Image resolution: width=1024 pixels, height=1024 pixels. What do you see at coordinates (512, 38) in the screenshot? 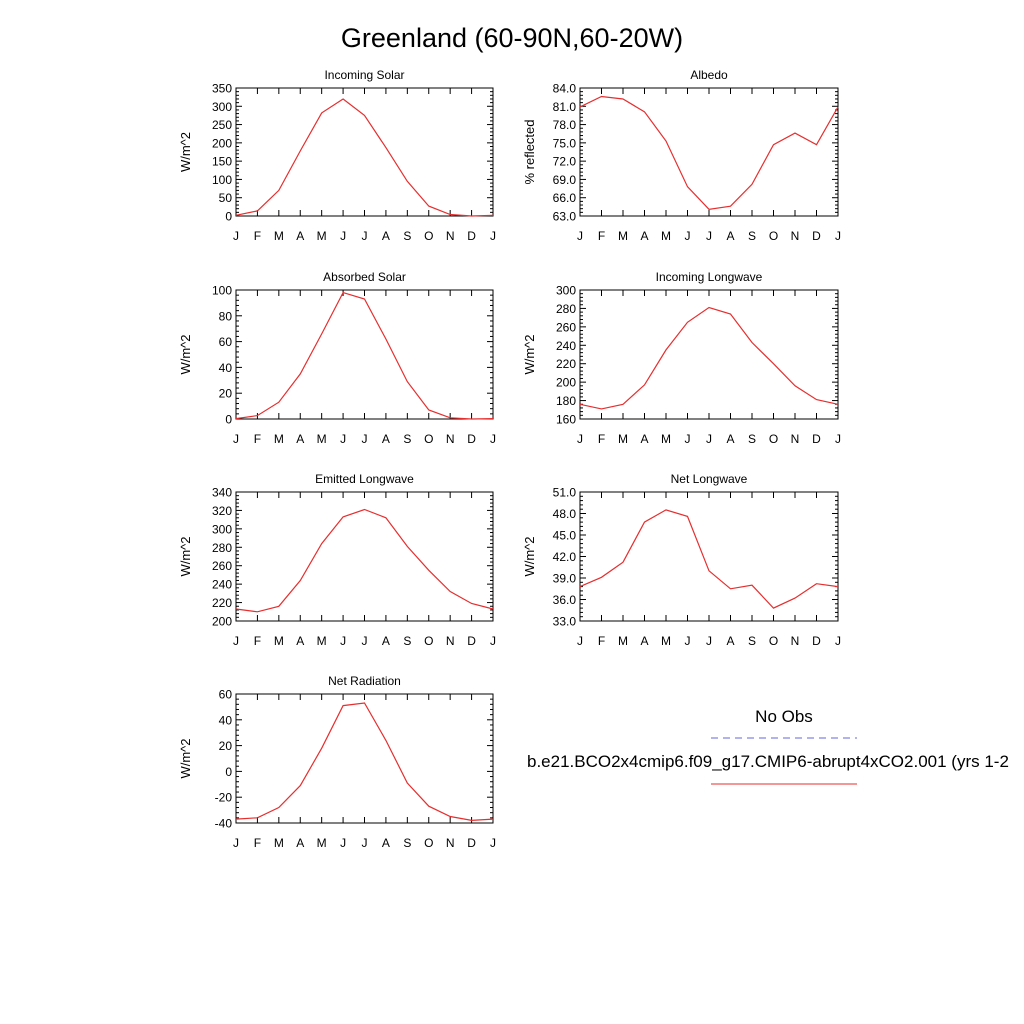
I see `figure-title: Greenland (60-90N,60-20W)` at bounding box center [512, 38].